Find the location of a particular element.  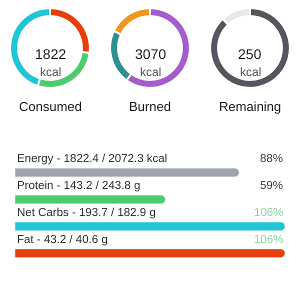

text: Remaining is located at coordinates (250, 106).